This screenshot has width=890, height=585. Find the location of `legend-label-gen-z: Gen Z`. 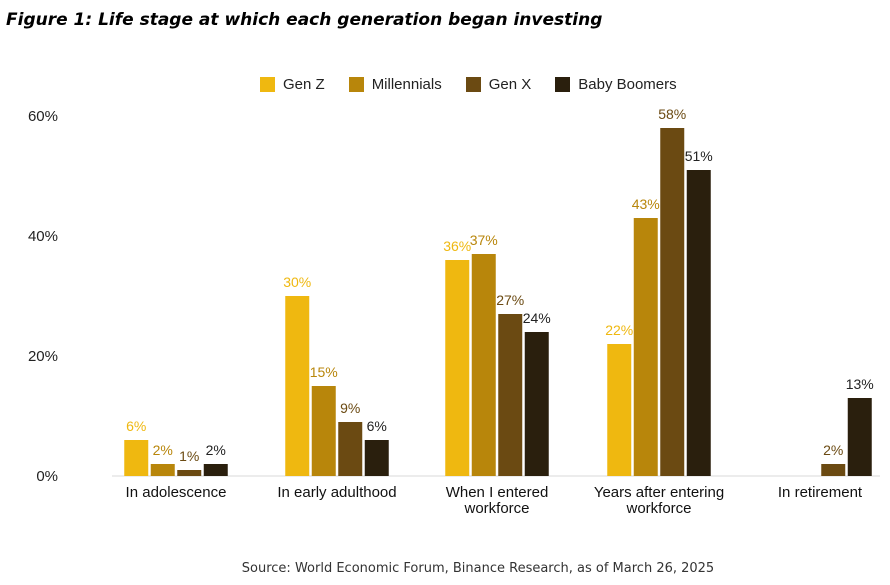

legend-label-gen-z: Gen Z is located at coordinates (304, 84).